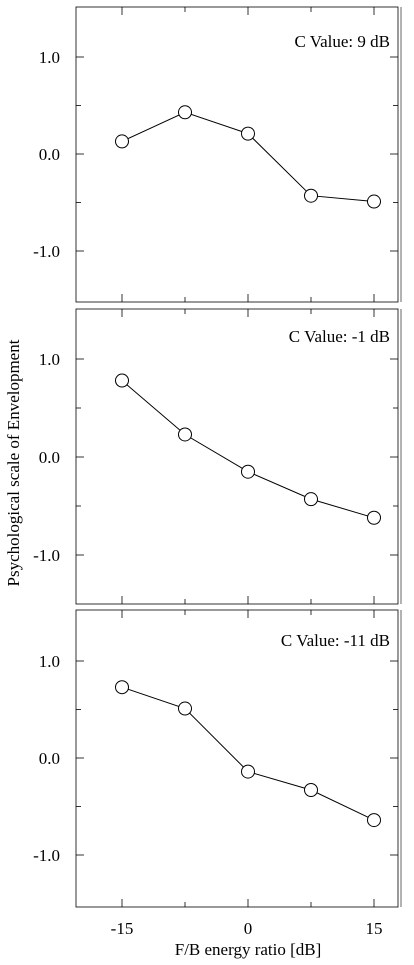 This screenshot has width=414, height=965. Describe the element at coordinates (342, 41) in the screenshot. I see `panel-annotation: C Value: 9 dB` at that location.